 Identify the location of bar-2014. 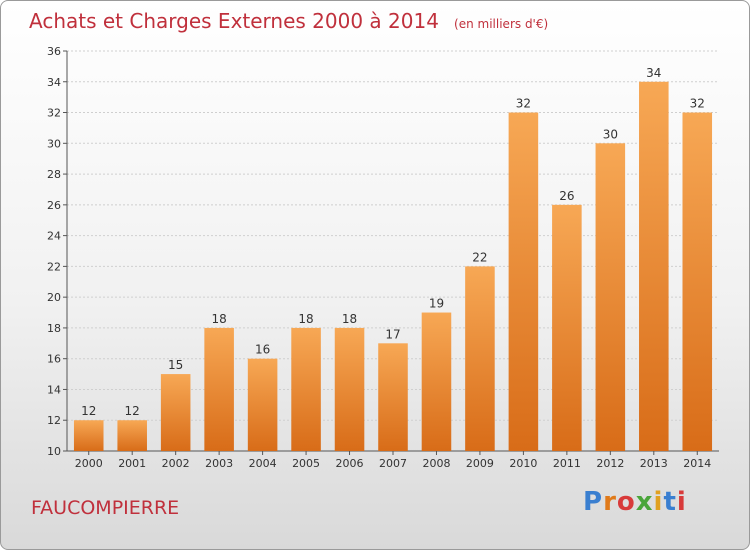
(697, 282).